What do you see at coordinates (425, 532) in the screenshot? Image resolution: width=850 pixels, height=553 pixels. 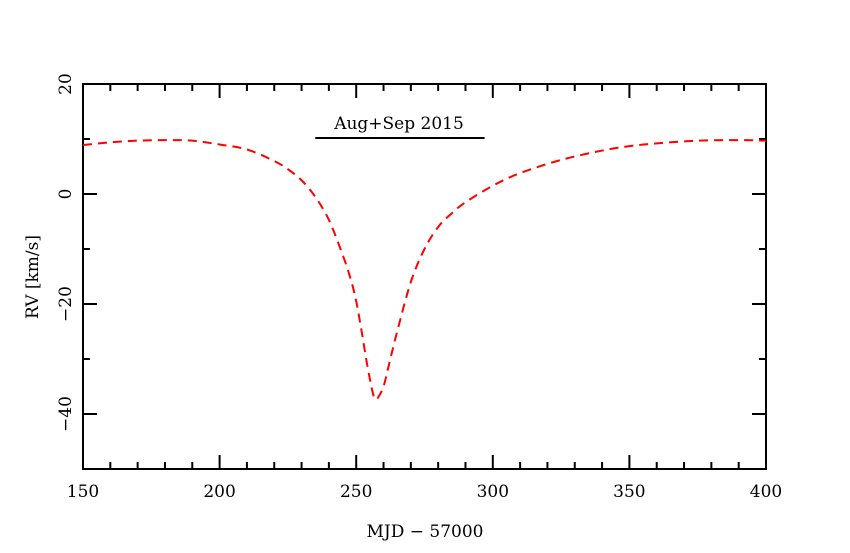 I see `x-axis-label: MJD − 57000` at bounding box center [425, 532].